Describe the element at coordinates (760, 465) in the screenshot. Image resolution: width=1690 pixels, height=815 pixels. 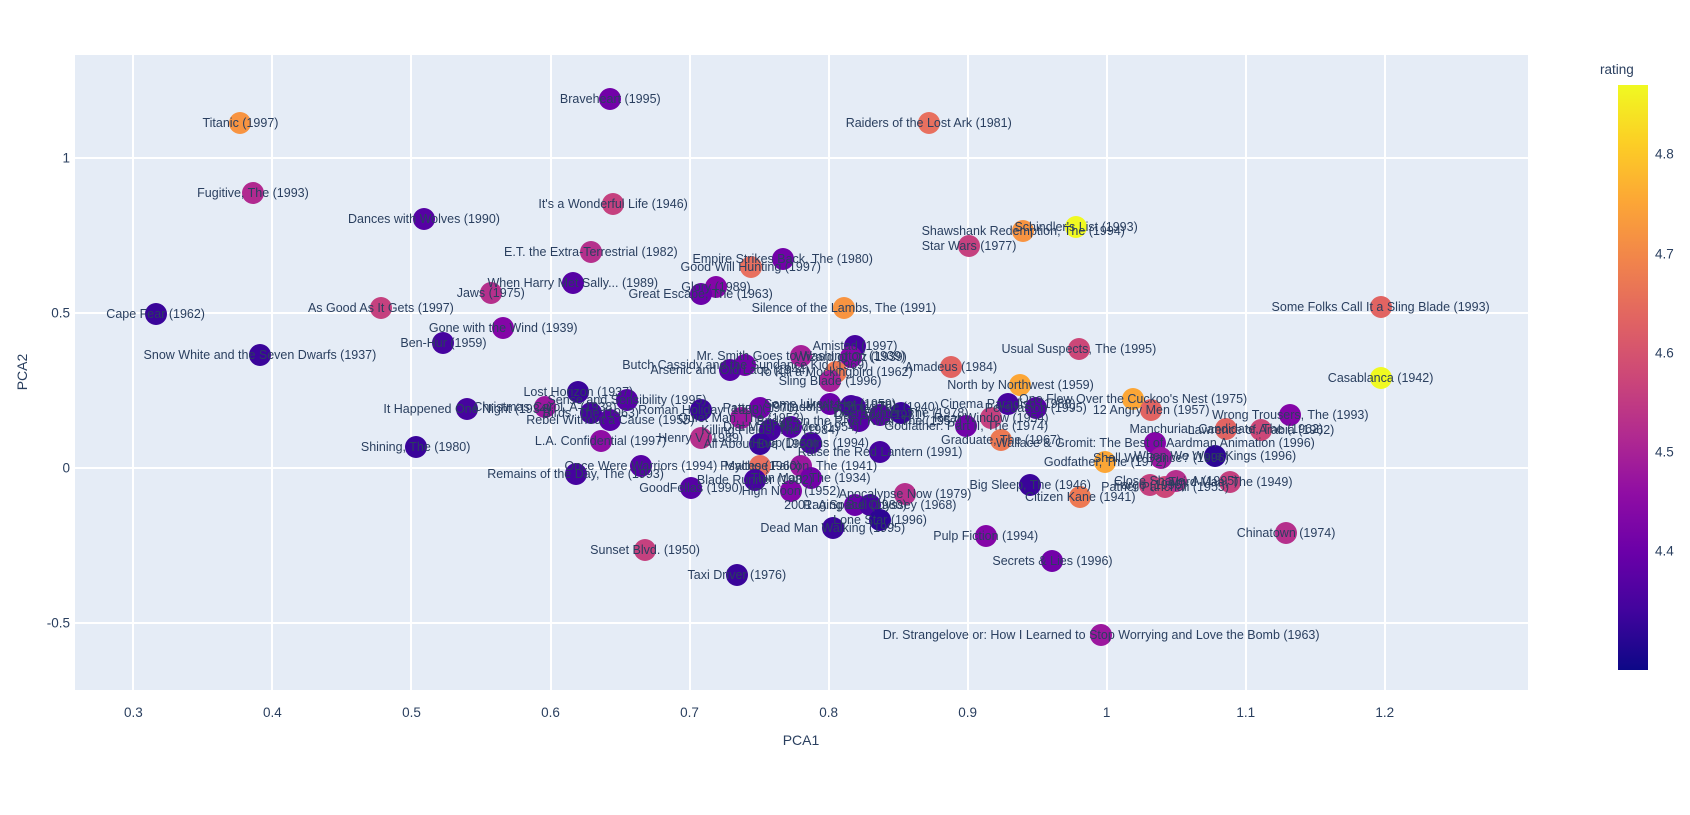
I see `point-label: Psycho (1960)` at that location.